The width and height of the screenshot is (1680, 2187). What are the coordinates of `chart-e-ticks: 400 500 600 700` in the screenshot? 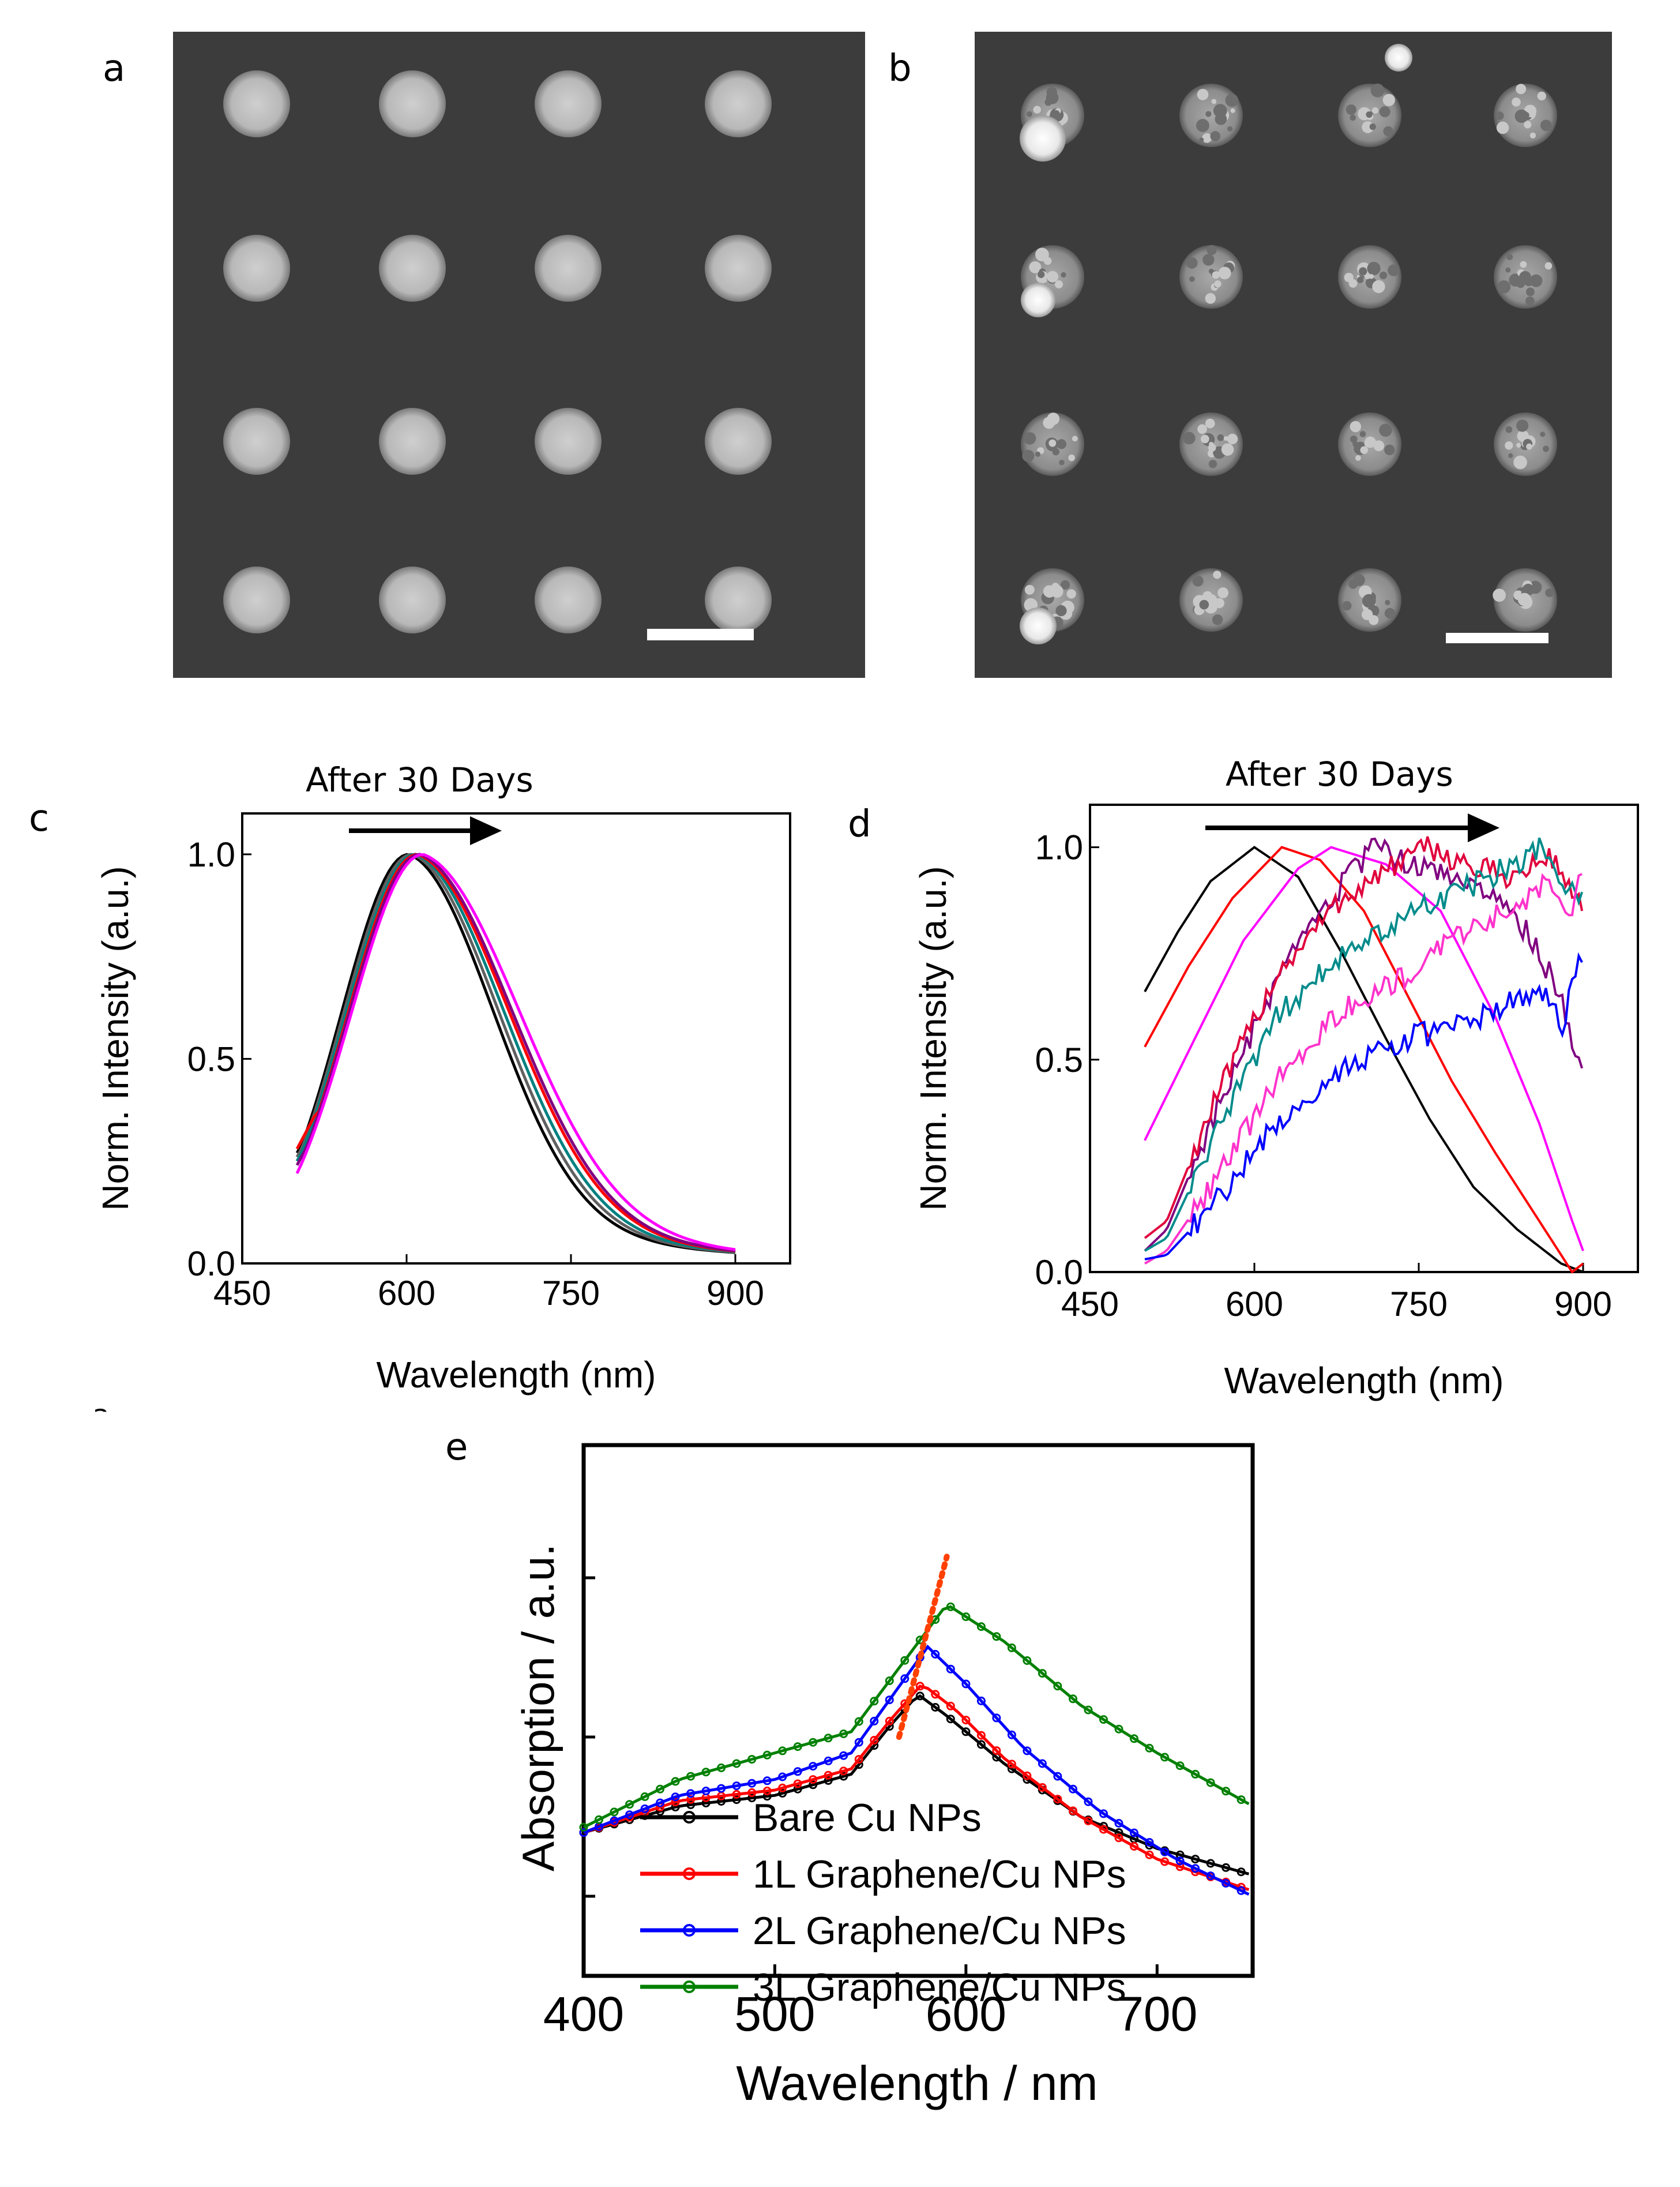 It's located at (870, 1808).